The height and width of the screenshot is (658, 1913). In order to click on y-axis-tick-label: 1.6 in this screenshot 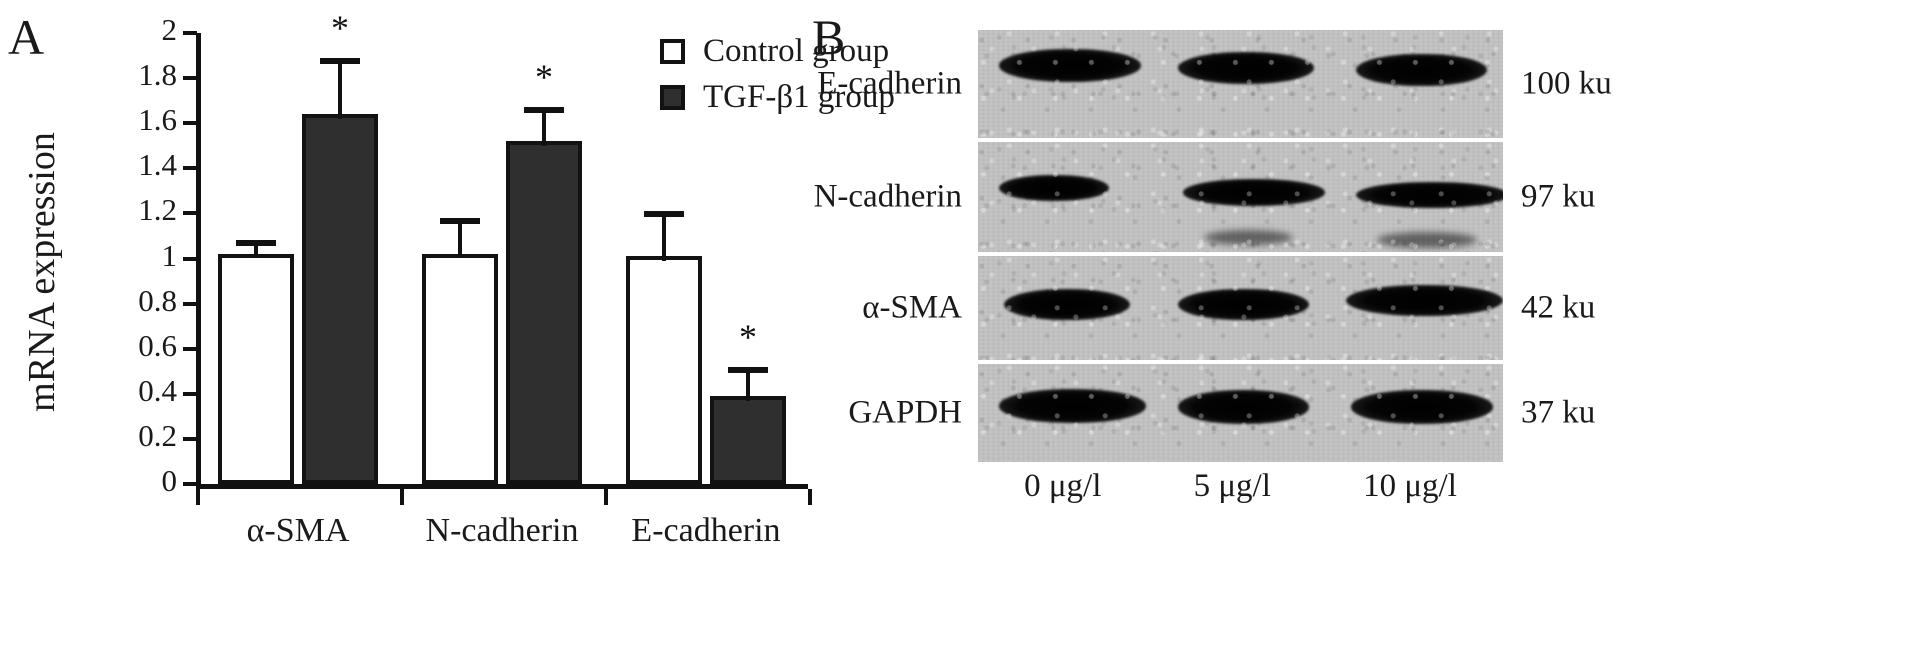, I will do `click(157, 120)`.